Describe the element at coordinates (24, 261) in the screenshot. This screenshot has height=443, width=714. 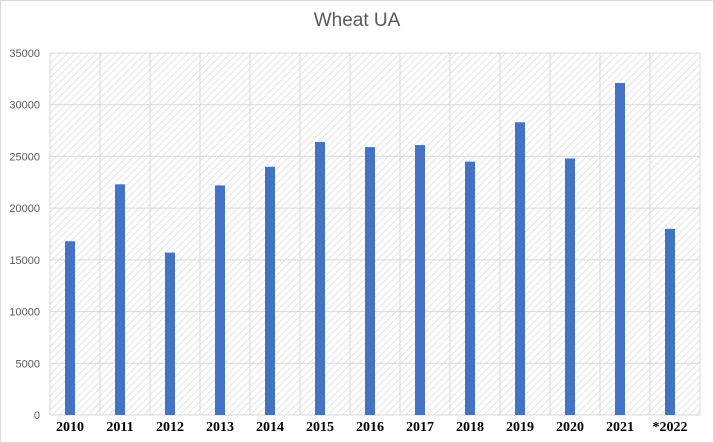
I see `y-tick-label: 15000` at that location.